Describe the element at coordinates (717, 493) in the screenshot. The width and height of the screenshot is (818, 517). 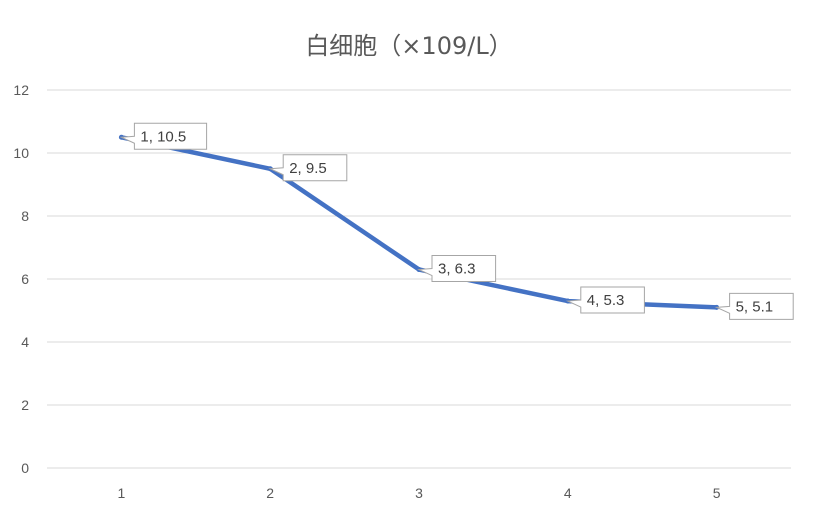
I see `x-tick-label: 5` at that location.